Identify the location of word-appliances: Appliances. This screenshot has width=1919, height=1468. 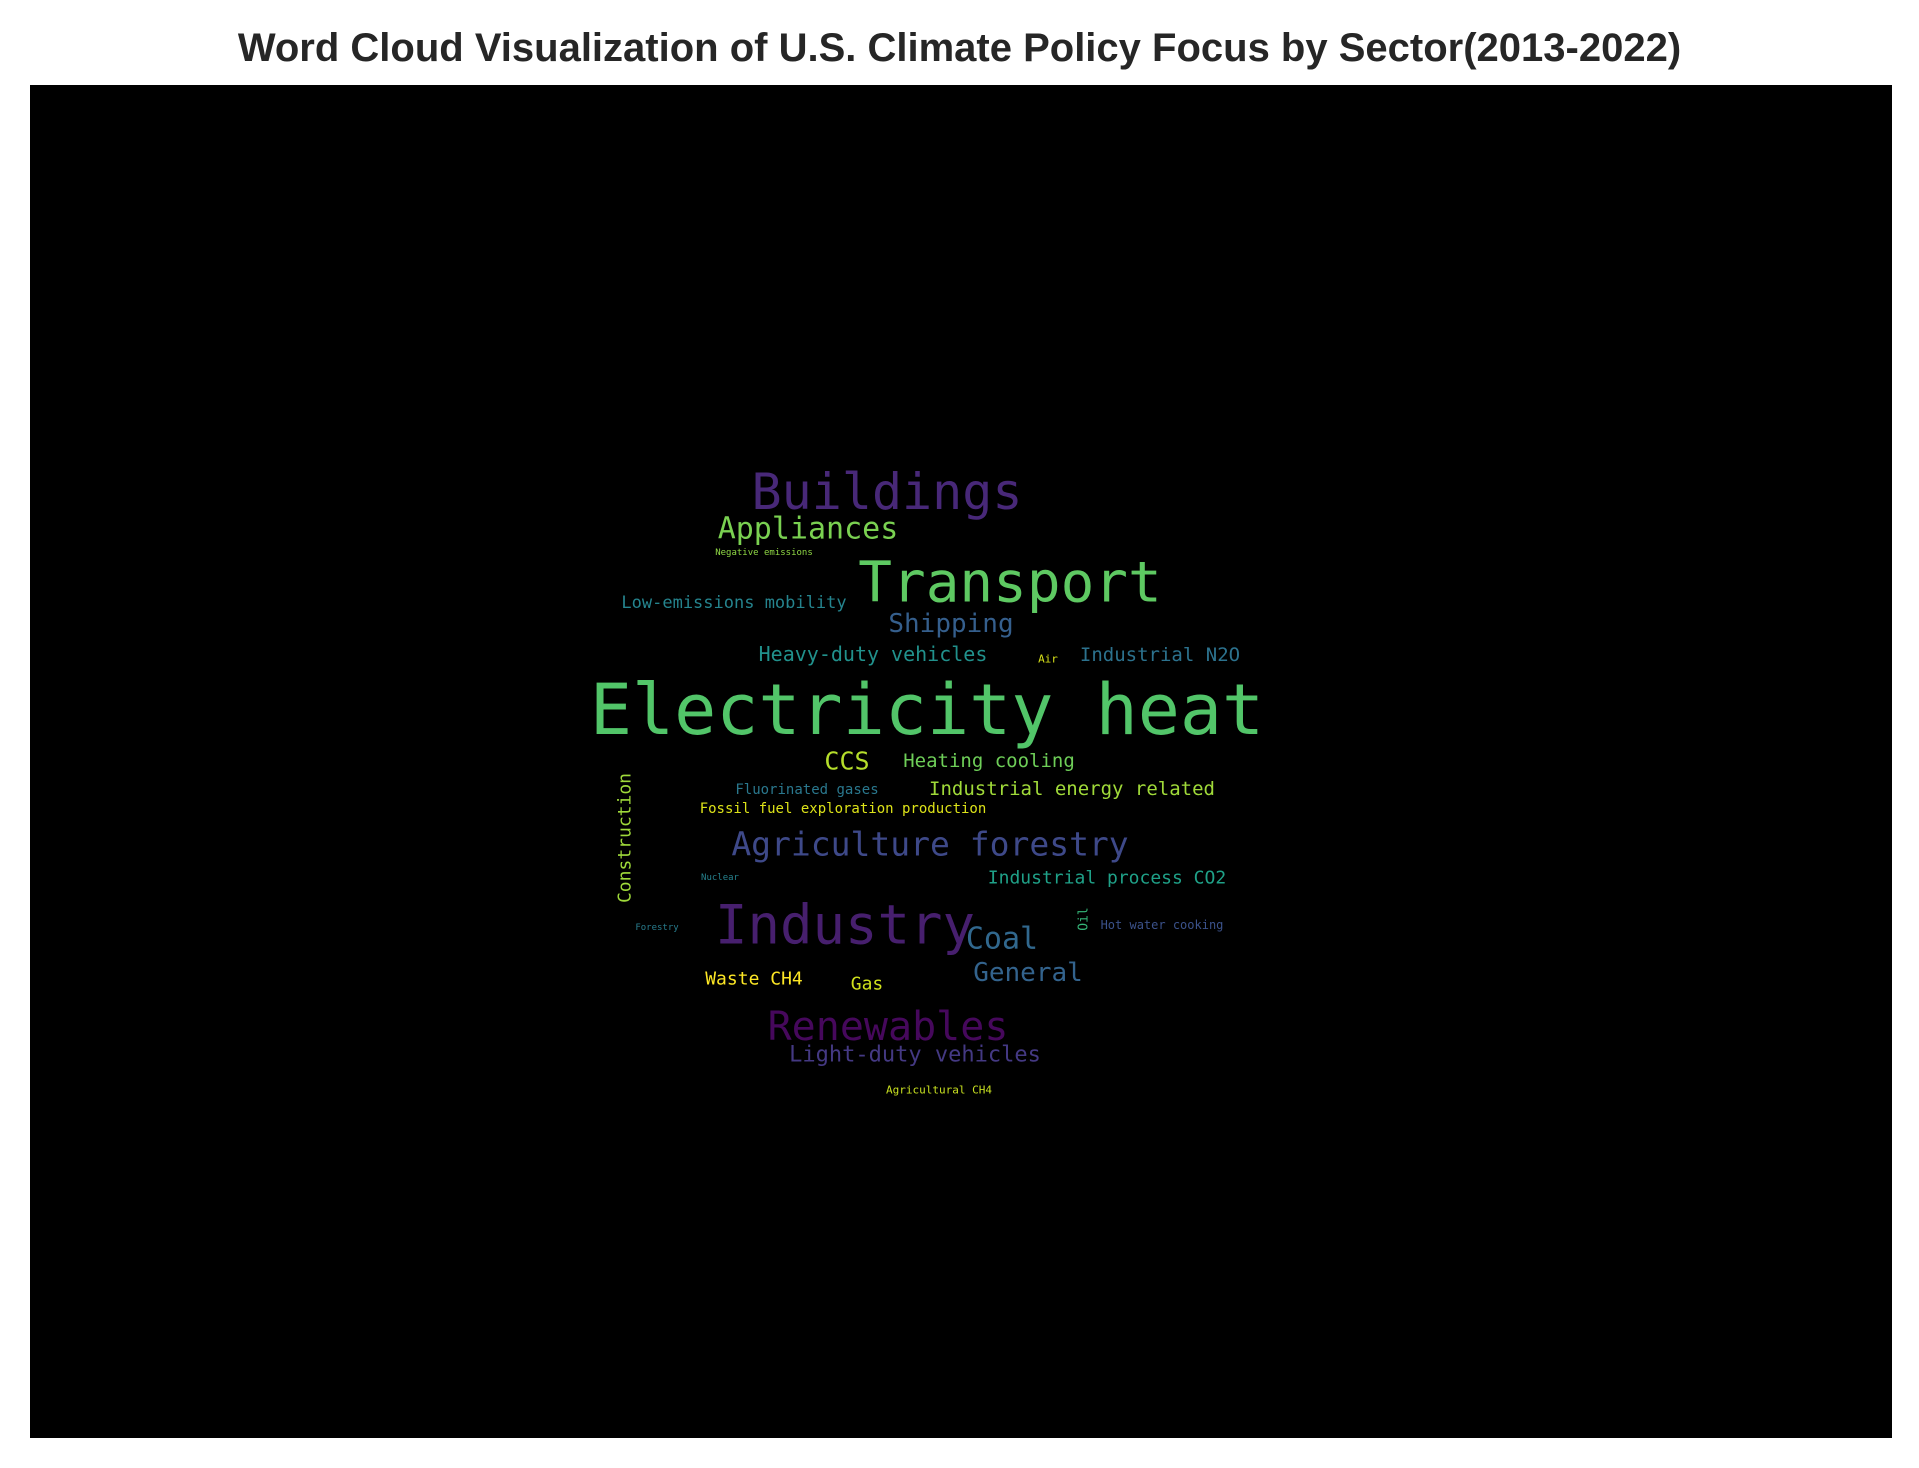
(808, 529).